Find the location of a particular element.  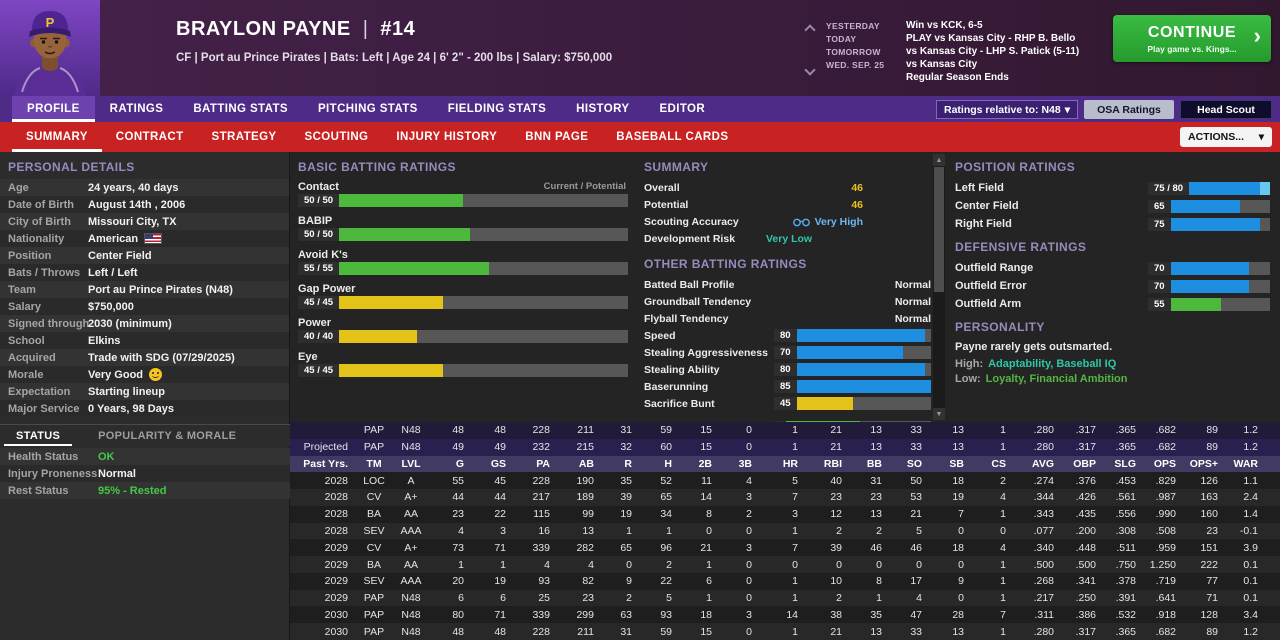

scale-note: Current / Potential is located at coordinates (584, 186).